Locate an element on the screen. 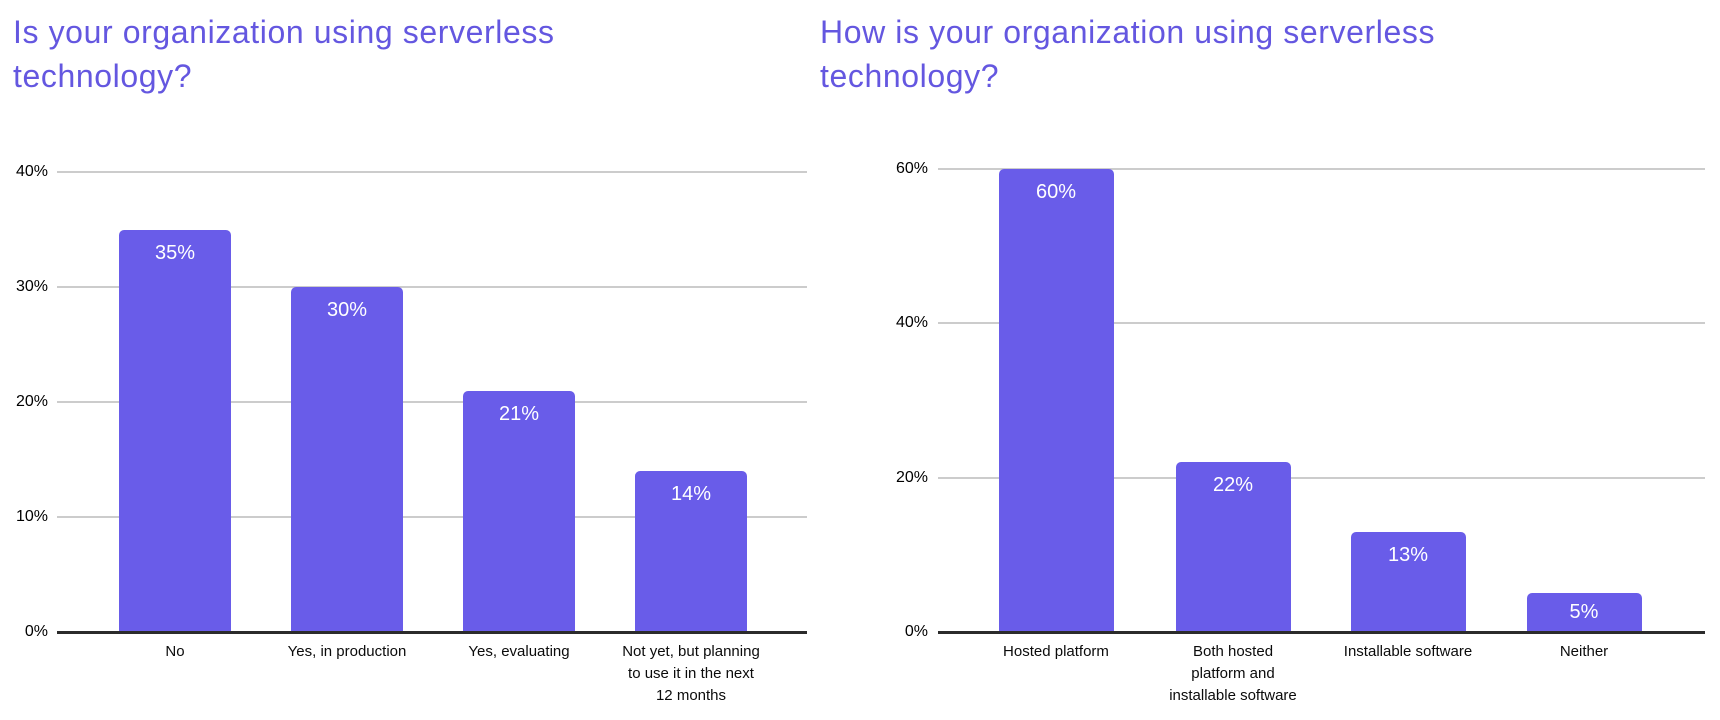 The width and height of the screenshot is (1720, 720). bar-value-label: 22% is located at coordinates (1233, 485).